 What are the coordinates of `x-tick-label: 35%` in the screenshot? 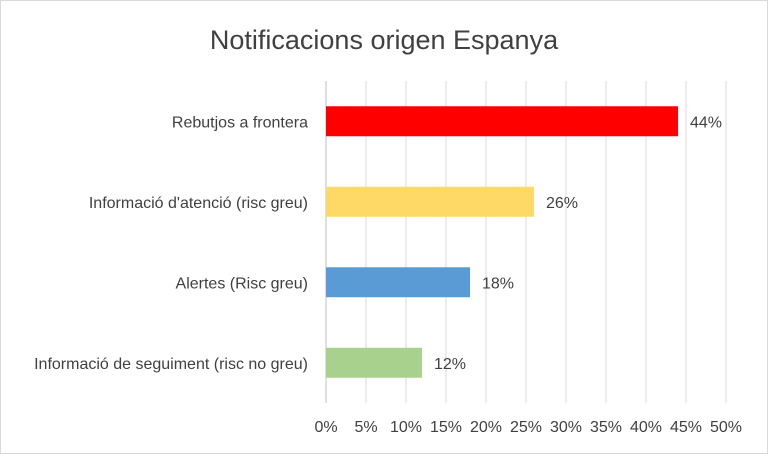 It's located at (606, 427).